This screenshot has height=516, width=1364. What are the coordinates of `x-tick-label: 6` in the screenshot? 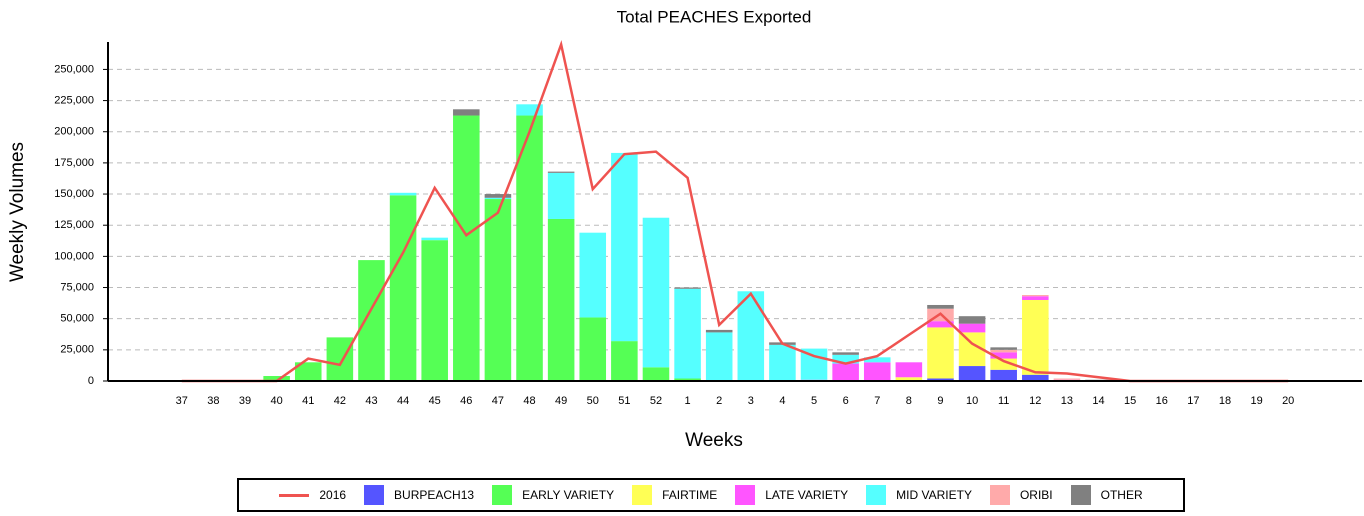 It's located at (846, 401).